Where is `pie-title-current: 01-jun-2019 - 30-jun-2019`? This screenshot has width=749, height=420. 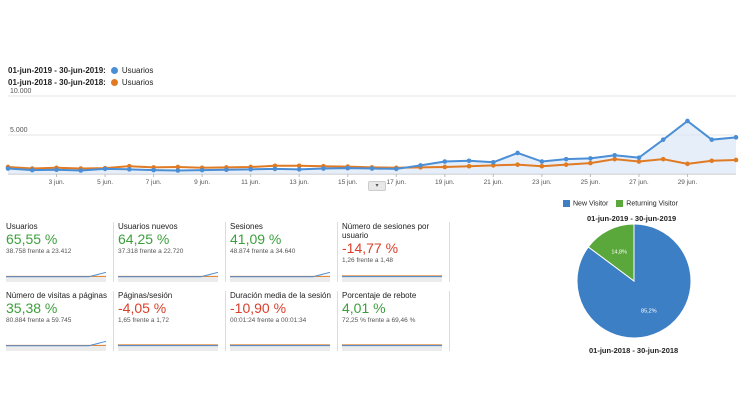 pie-title-current: 01-jun-2019 - 30-jun-2019 is located at coordinates (632, 218).